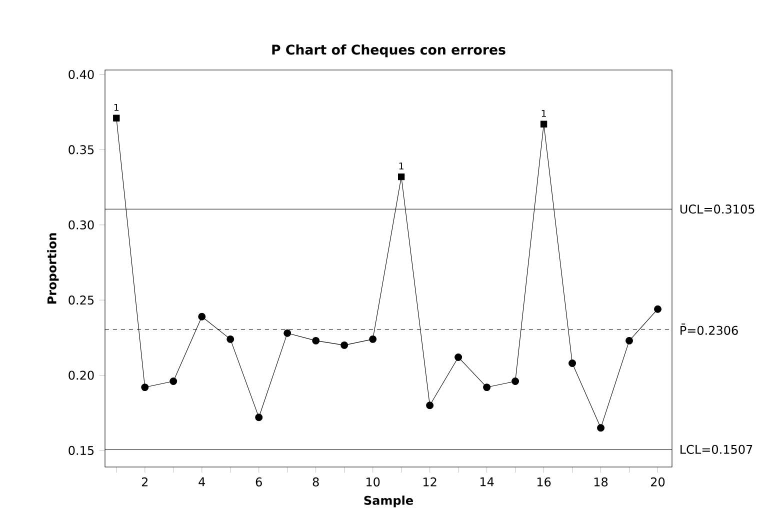 The image size is (768, 519). I want to click on x-tick-label: 6, so click(259, 481).